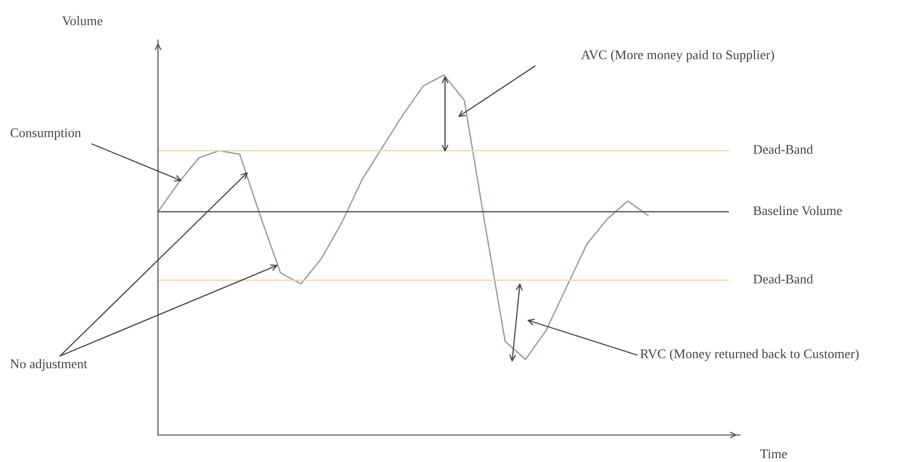  I want to click on text: AVC (More money paid to Supplier), so click(677, 56).